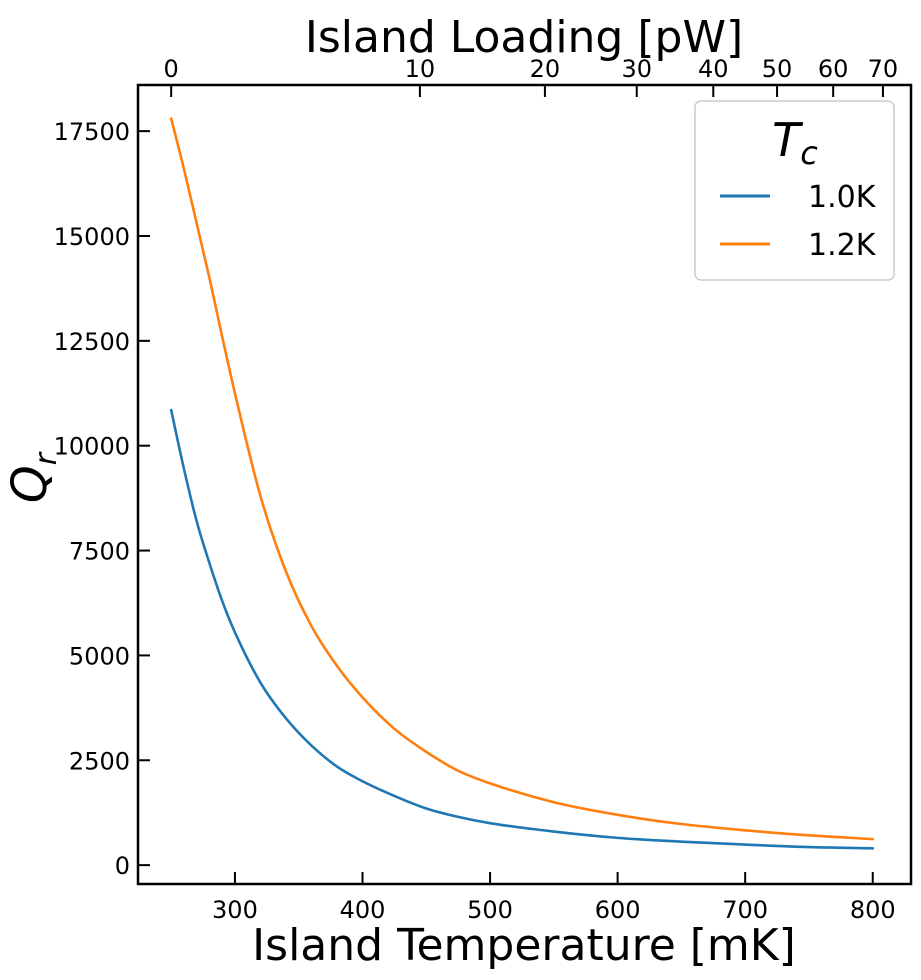 This screenshot has height=980, width=921. I want to click on svg-text: Qr, so click(33, 477).